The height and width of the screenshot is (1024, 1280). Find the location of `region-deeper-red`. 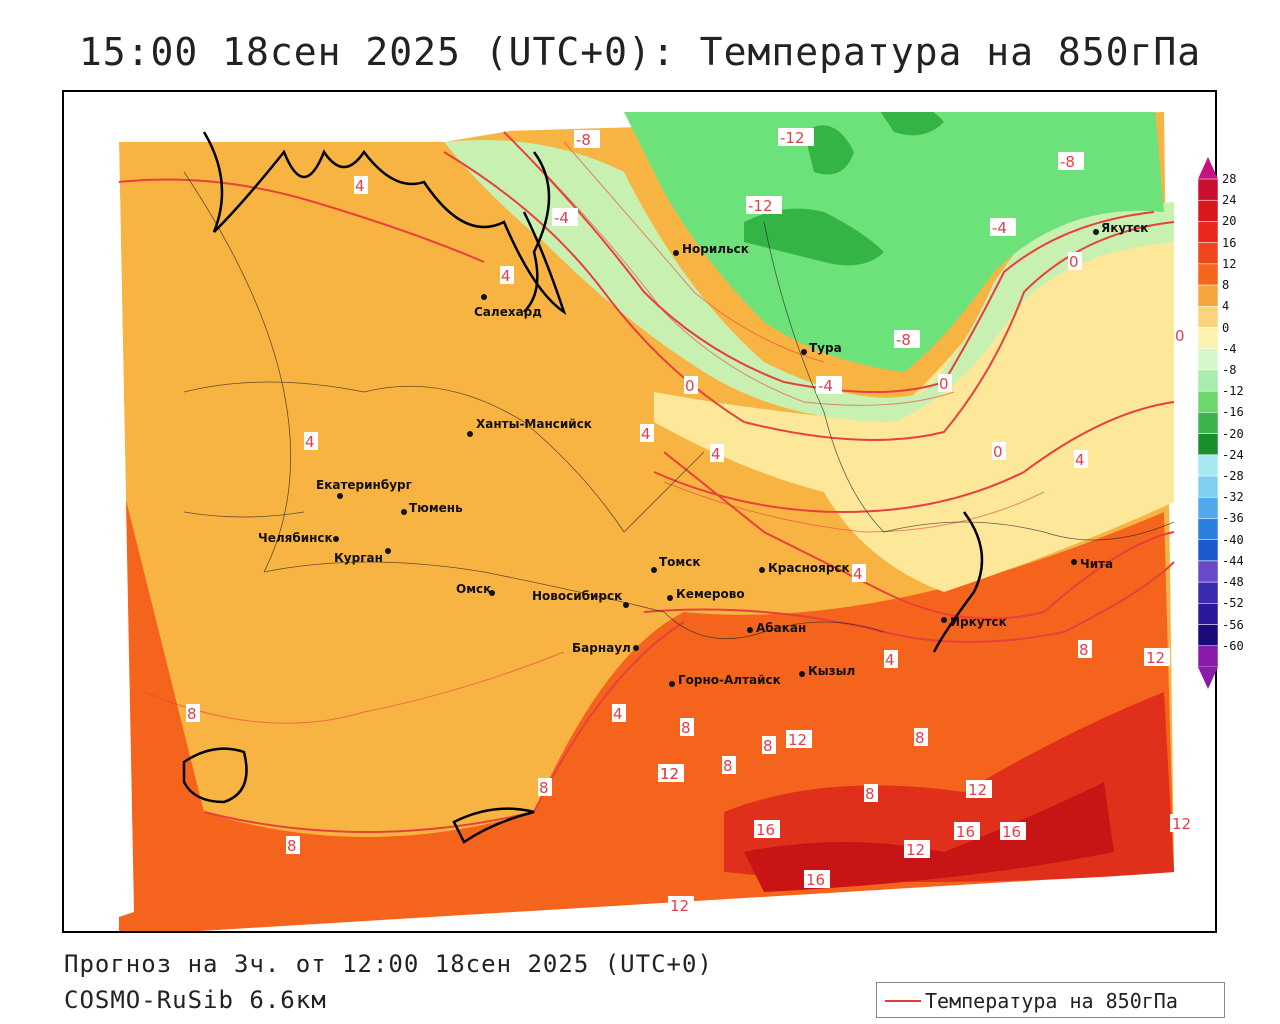

region-deeper-red is located at coordinates (929, 837).